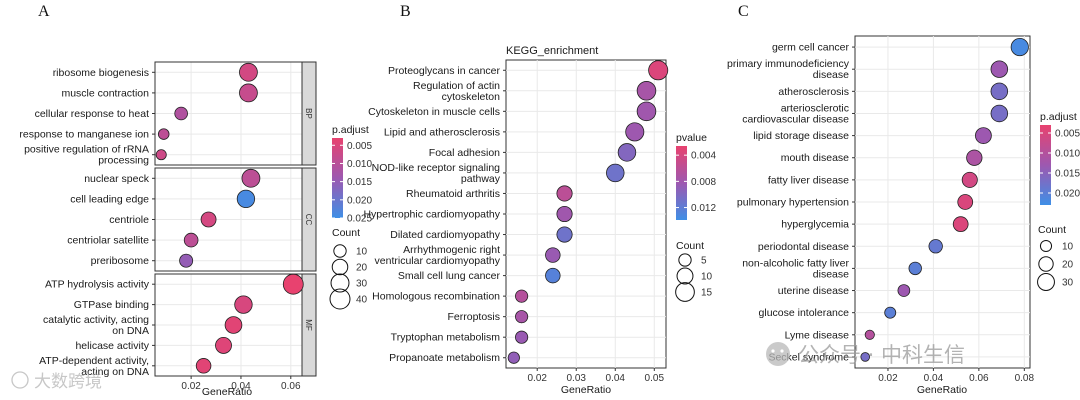 This screenshot has width=1080, height=400. What do you see at coordinates (481, 179) in the screenshot?
I see `y-tick-label: pathway` at bounding box center [481, 179].